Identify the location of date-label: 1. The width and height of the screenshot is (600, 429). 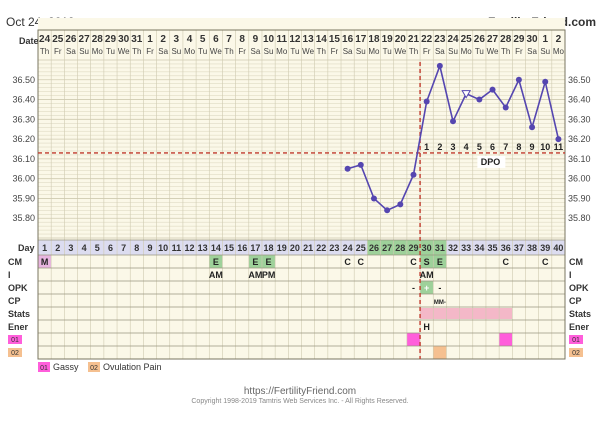
(545, 39).